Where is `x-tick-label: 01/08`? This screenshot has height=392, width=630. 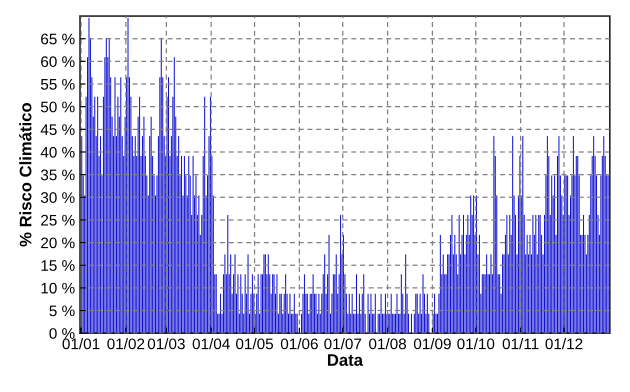
x-tick-label: 01/08 is located at coordinates (387, 344).